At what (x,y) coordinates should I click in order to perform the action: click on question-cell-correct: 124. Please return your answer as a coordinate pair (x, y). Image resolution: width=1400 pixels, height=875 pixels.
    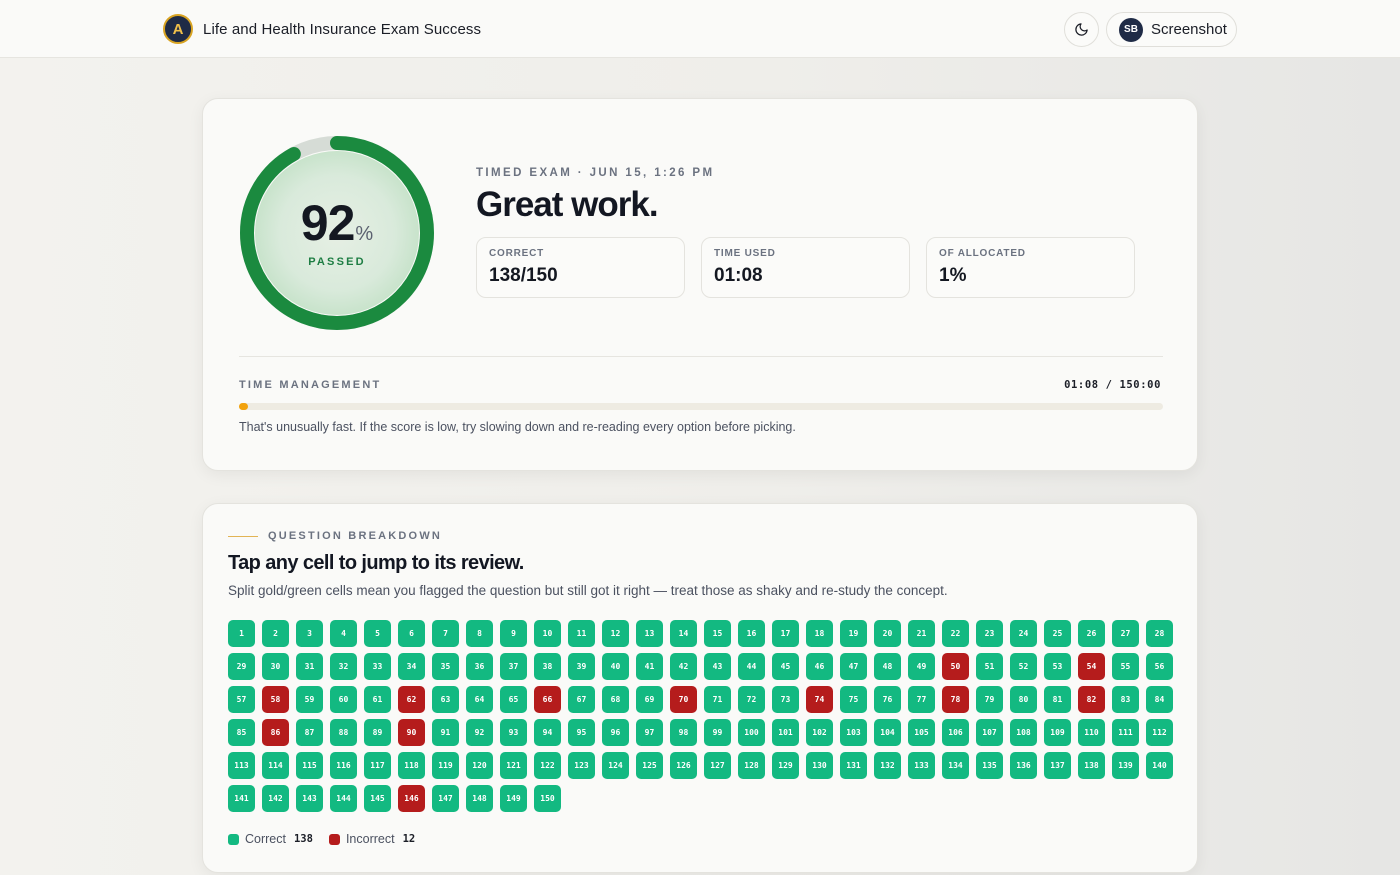
    Looking at the image, I should click on (615, 765).